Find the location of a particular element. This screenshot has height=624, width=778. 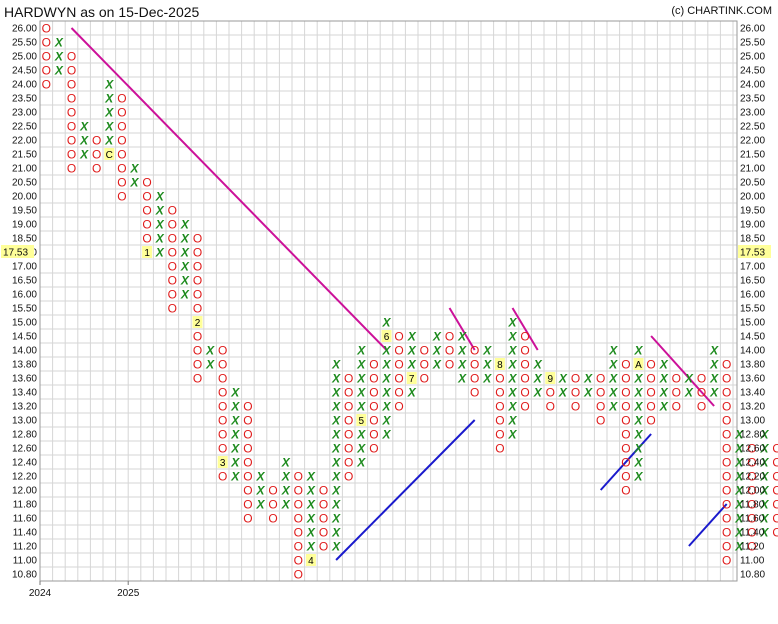

last-price-left: 17.53 is located at coordinates (15, 253).